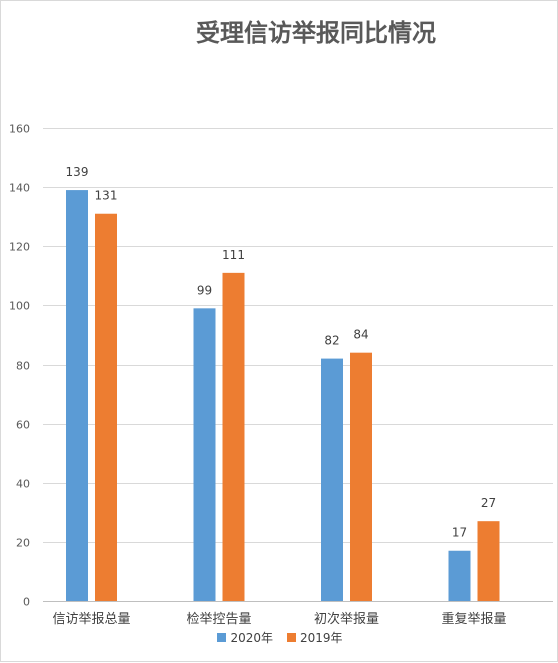 The height and width of the screenshot is (663, 558). What do you see at coordinates (77, 172) in the screenshot?
I see `data-label: 139` at bounding box center [77, 172].